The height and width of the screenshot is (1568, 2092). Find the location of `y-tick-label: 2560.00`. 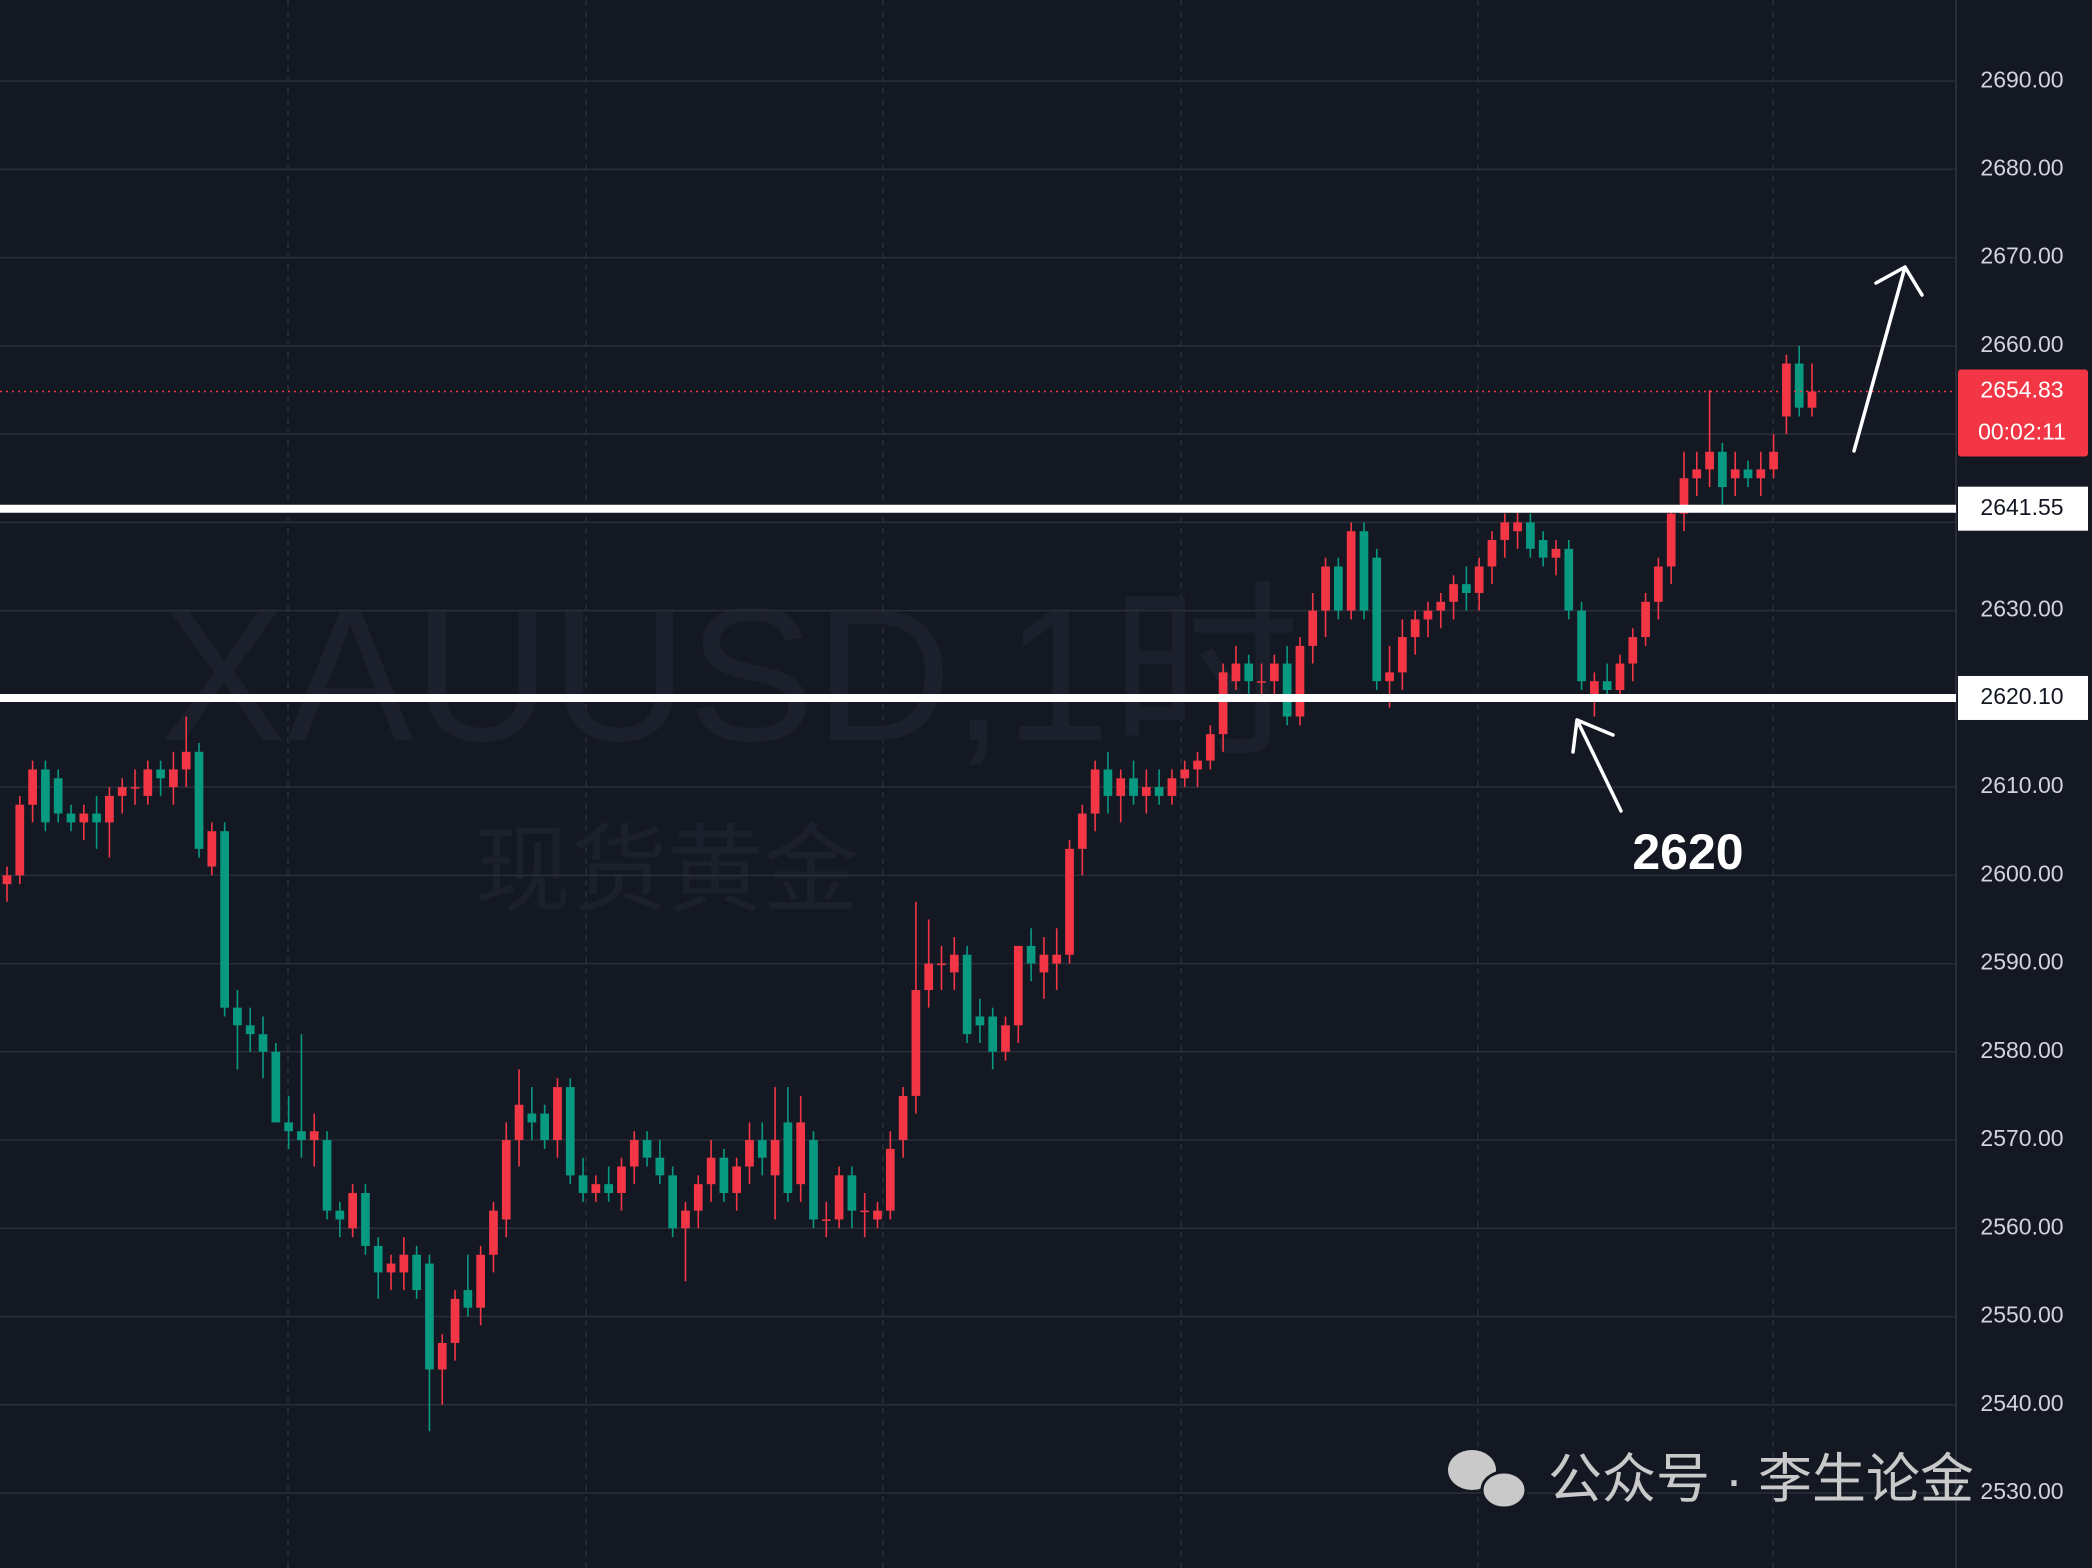

y-tick-label: 2560.00 is located at coordinates (2021, 1226).